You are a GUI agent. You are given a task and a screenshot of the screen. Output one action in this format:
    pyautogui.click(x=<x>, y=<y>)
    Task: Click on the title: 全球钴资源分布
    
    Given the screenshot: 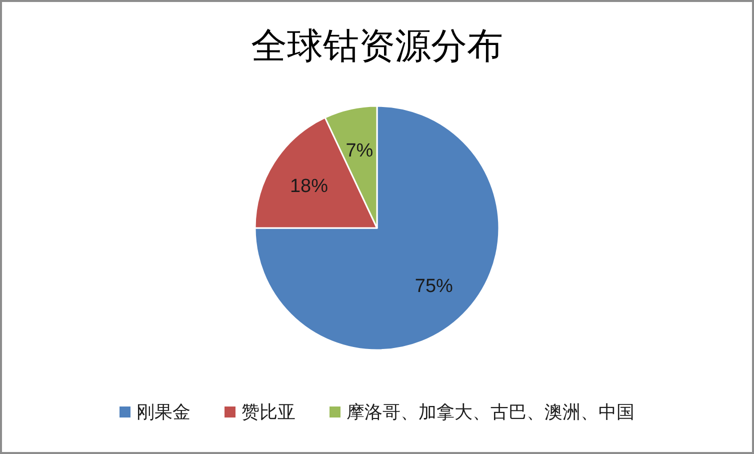 What is the action you would take?
    pyautogui.click(x=377, y=45)
    